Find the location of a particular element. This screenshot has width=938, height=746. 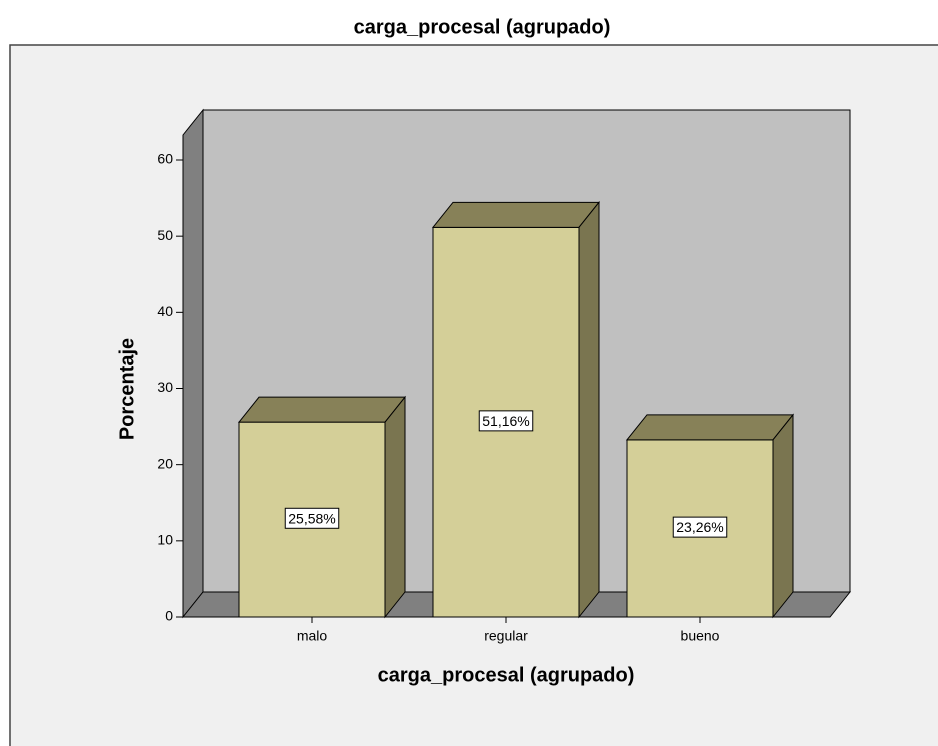

y-tick-label: 20 is located at coordinates (165, 463).